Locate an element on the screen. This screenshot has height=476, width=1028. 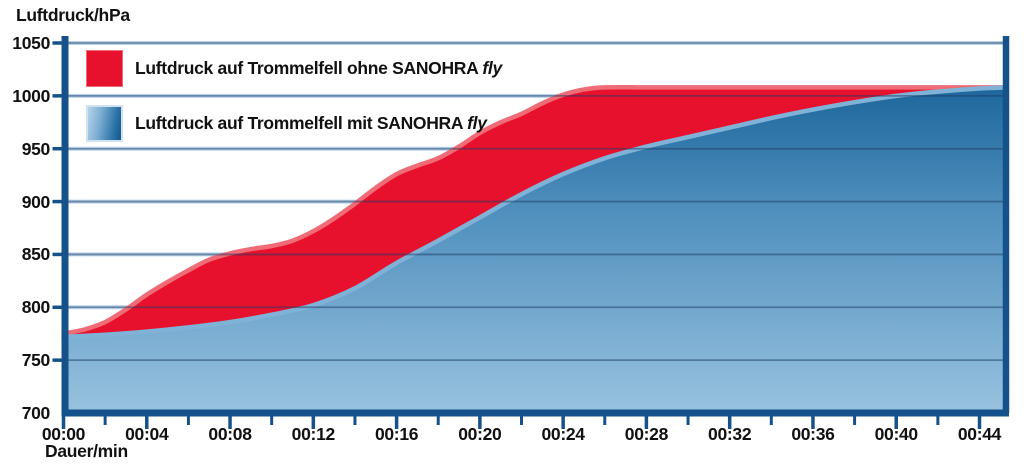
legend-label-mit-italic: fly is located at coordinates (477, 123).